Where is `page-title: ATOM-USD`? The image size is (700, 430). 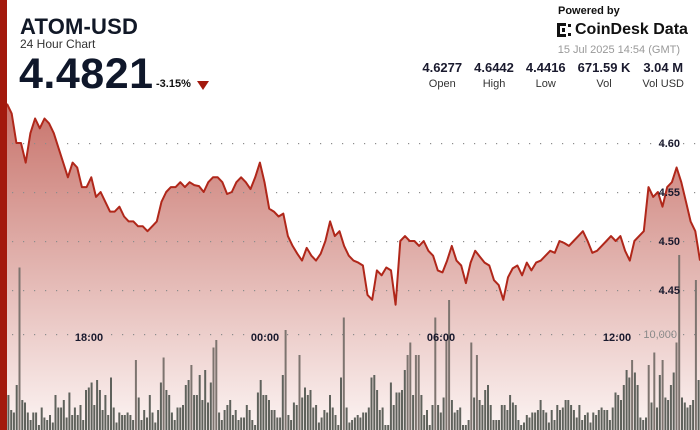 page-title: ATOM-USD is located at coordinates (79, 26).